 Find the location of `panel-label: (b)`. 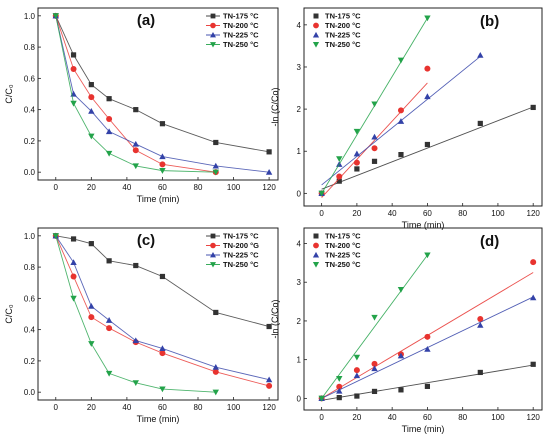

panel-label: (b) is located at coordinates (489, 21).